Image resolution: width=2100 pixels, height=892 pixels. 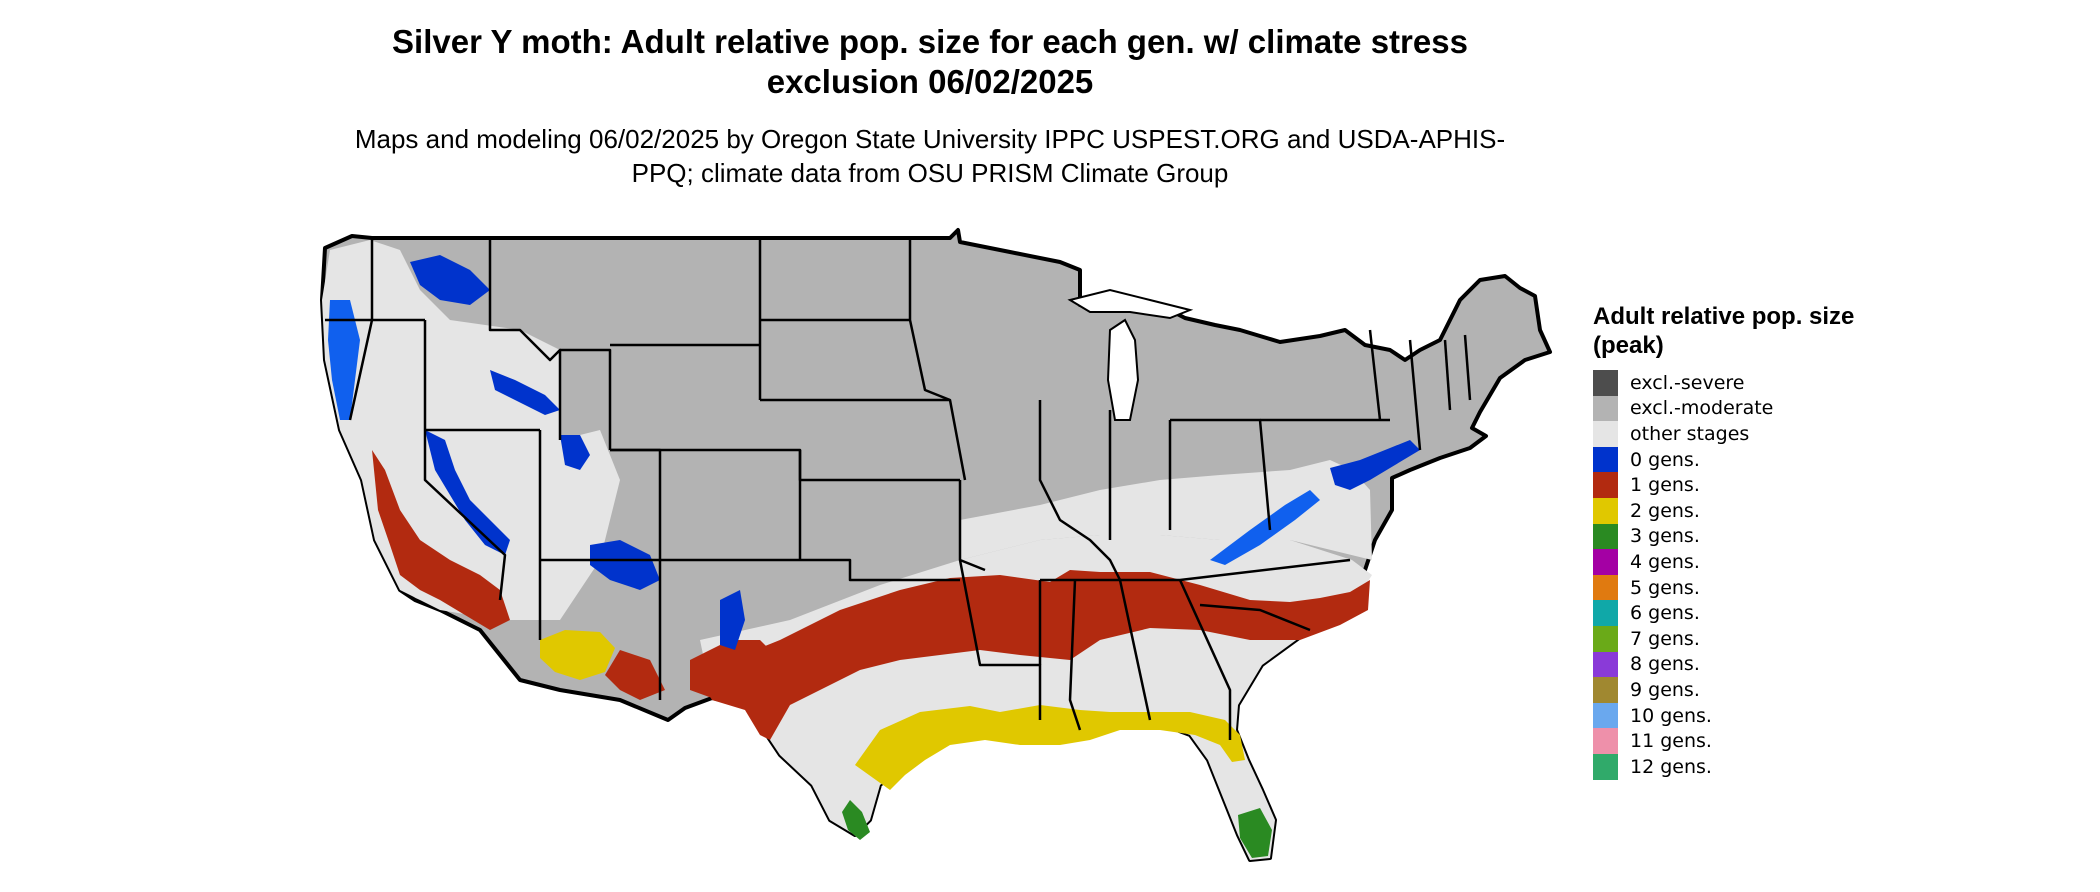 I want to click on legend-item: 1 gens., so click(x=1733, y=485).